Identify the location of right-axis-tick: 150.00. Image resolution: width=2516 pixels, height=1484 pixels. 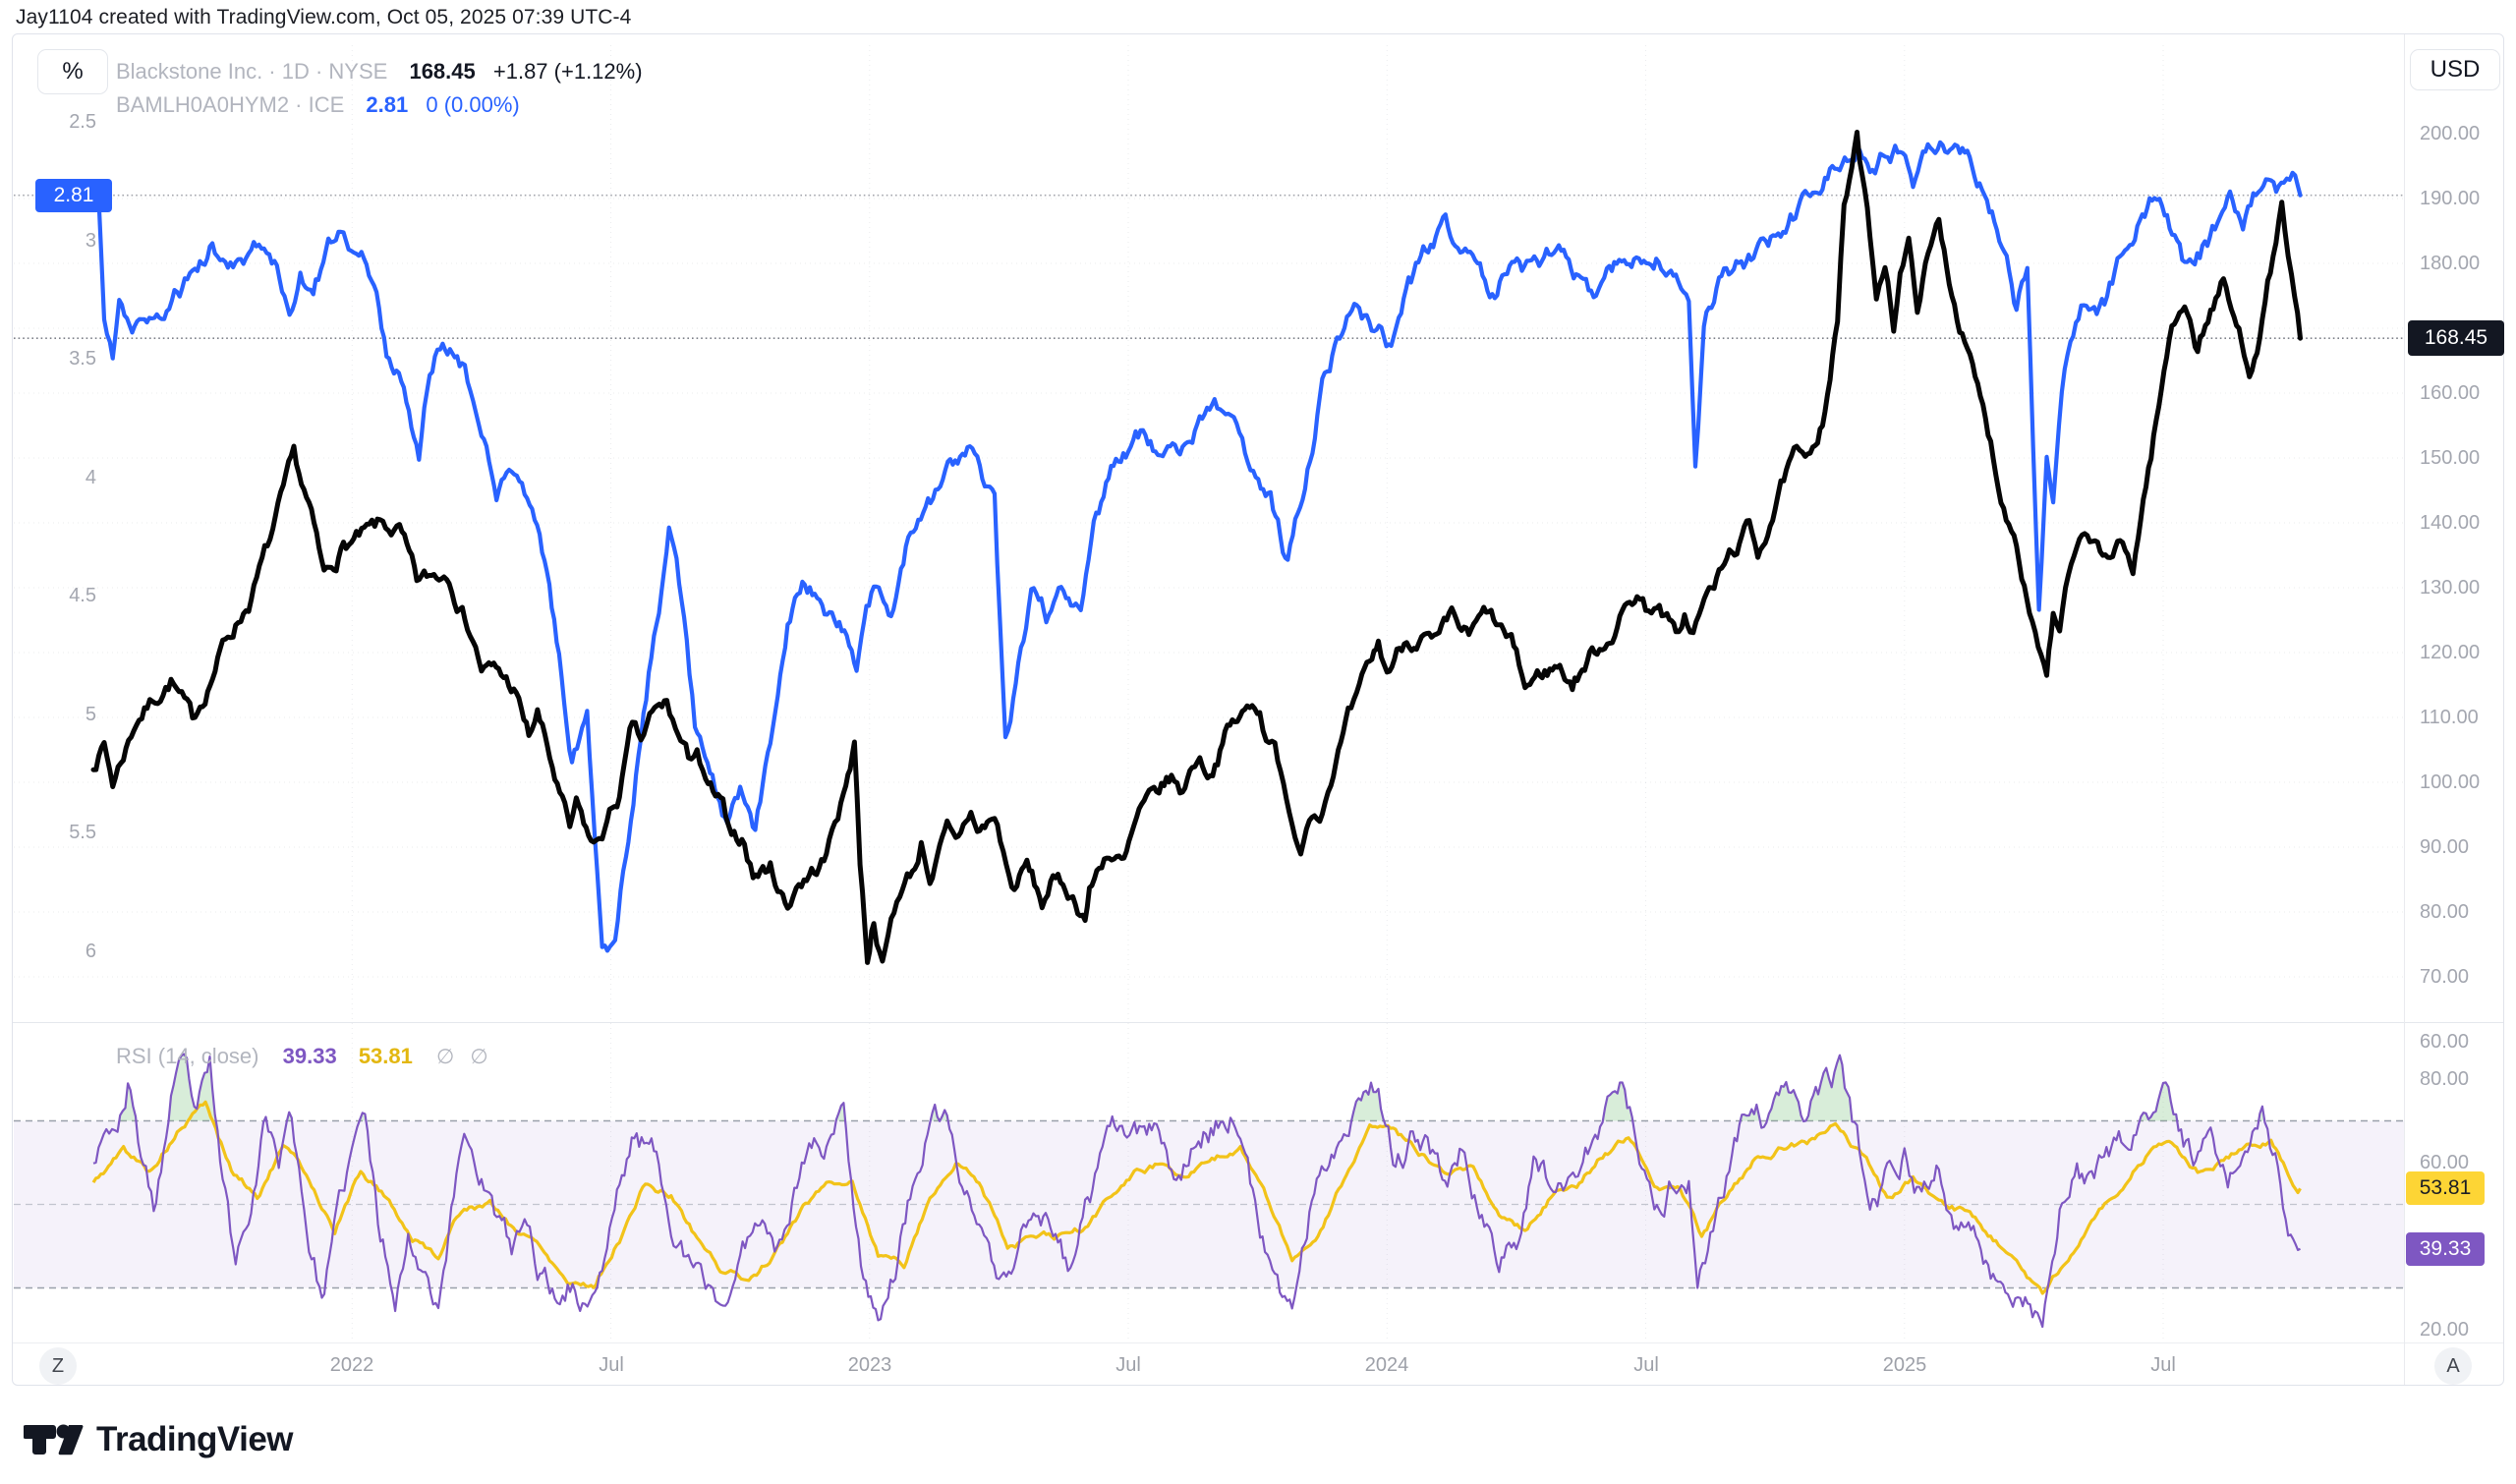
(2450, 458).